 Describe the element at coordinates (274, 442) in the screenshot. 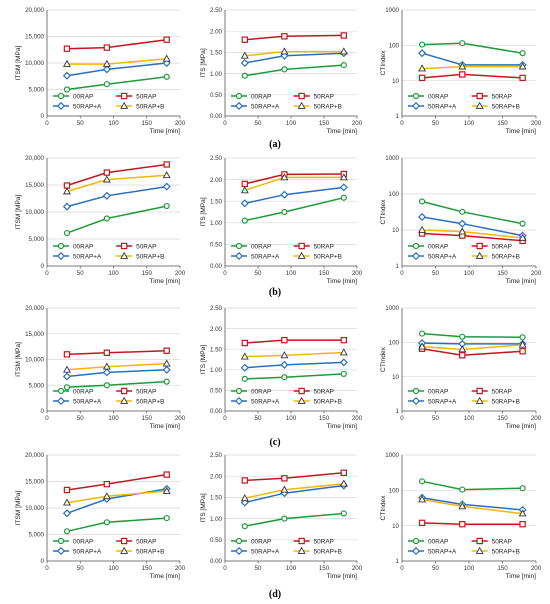

I see `row-label: (c)` at that location.